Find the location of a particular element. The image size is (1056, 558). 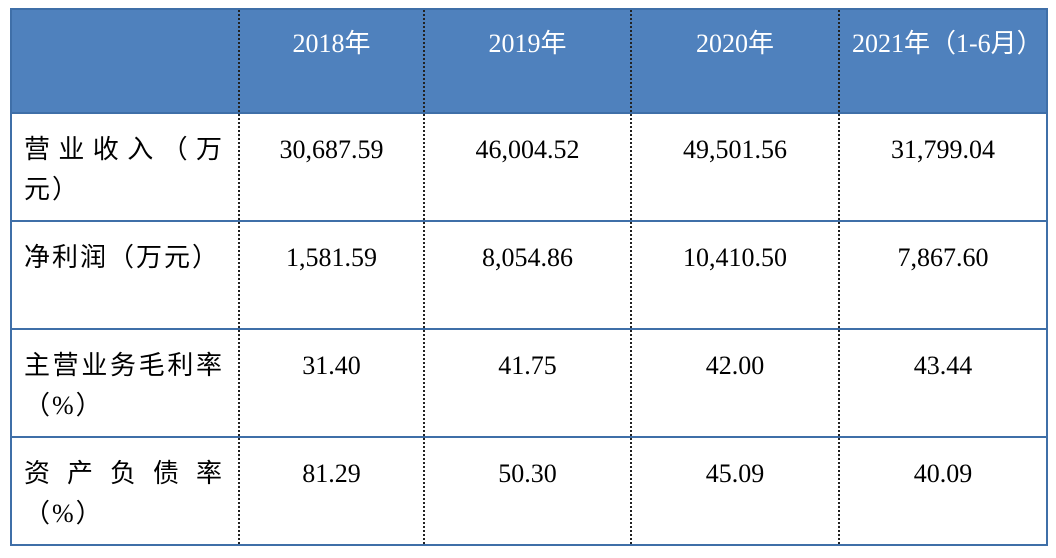

row-label: 主营业务毛利率（%） is located at coordinates (125, 382).